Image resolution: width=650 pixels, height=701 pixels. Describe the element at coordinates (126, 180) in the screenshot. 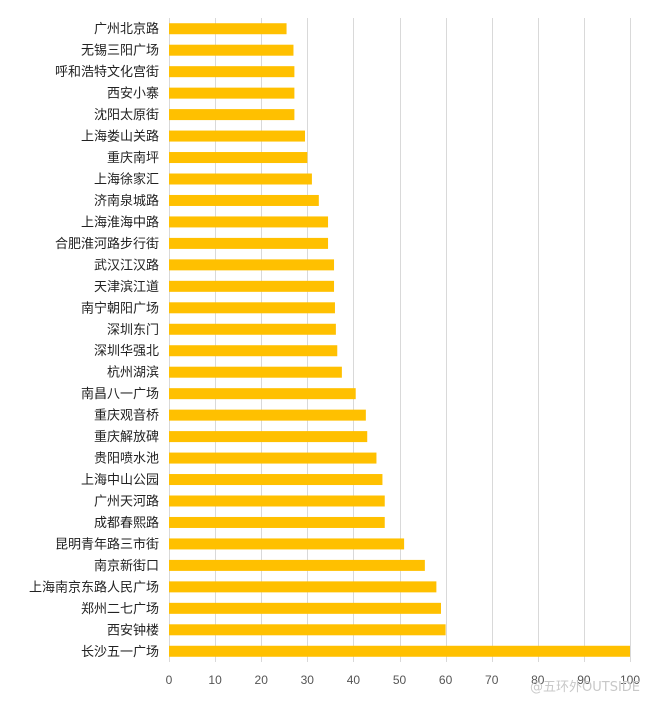

I see `category-label: 上海徐家汇` at that location.